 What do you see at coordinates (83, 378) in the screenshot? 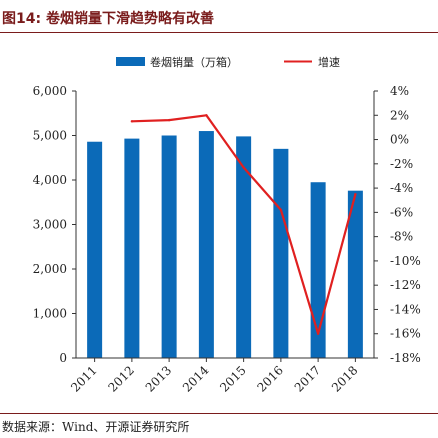
I see `x-tick-label: 2011` at bounding box center [83, 378].